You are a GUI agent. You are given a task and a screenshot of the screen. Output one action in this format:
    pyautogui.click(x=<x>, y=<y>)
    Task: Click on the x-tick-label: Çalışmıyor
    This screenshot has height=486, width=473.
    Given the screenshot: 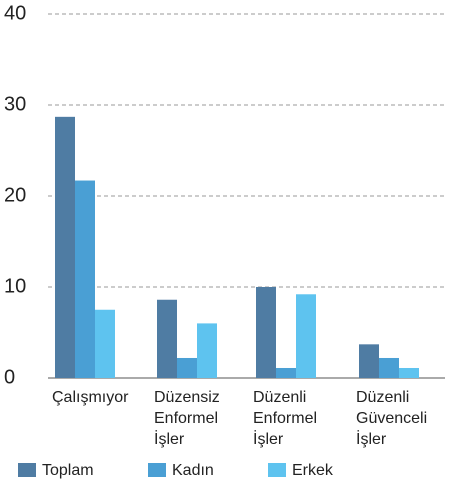 What is the action you would take?
    pyautogui.click(x=90, y=397)
    